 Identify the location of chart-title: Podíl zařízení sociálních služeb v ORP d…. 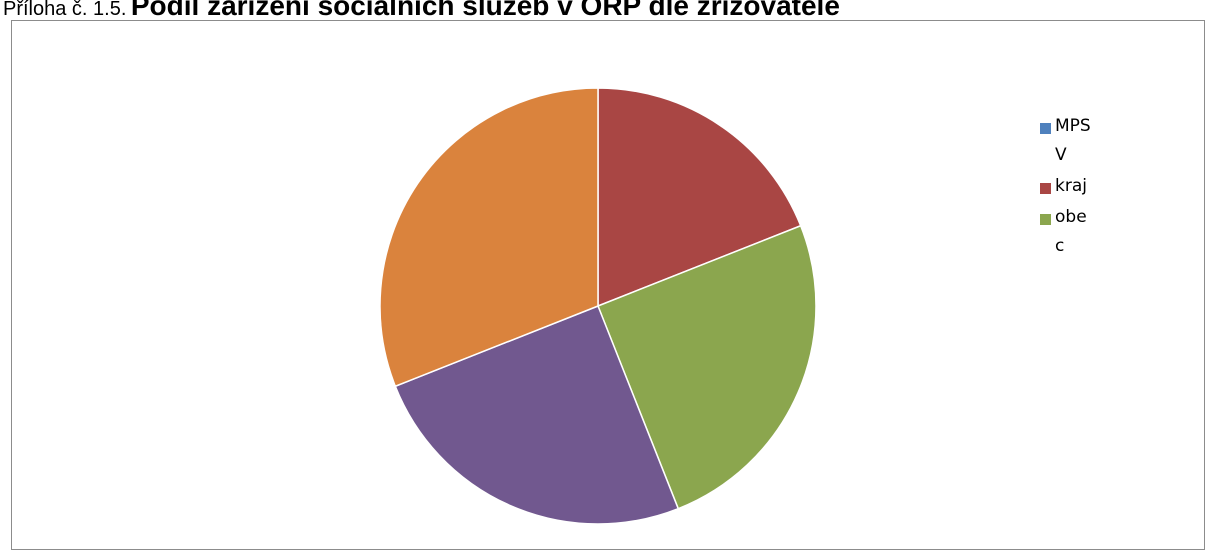
(485, 10).